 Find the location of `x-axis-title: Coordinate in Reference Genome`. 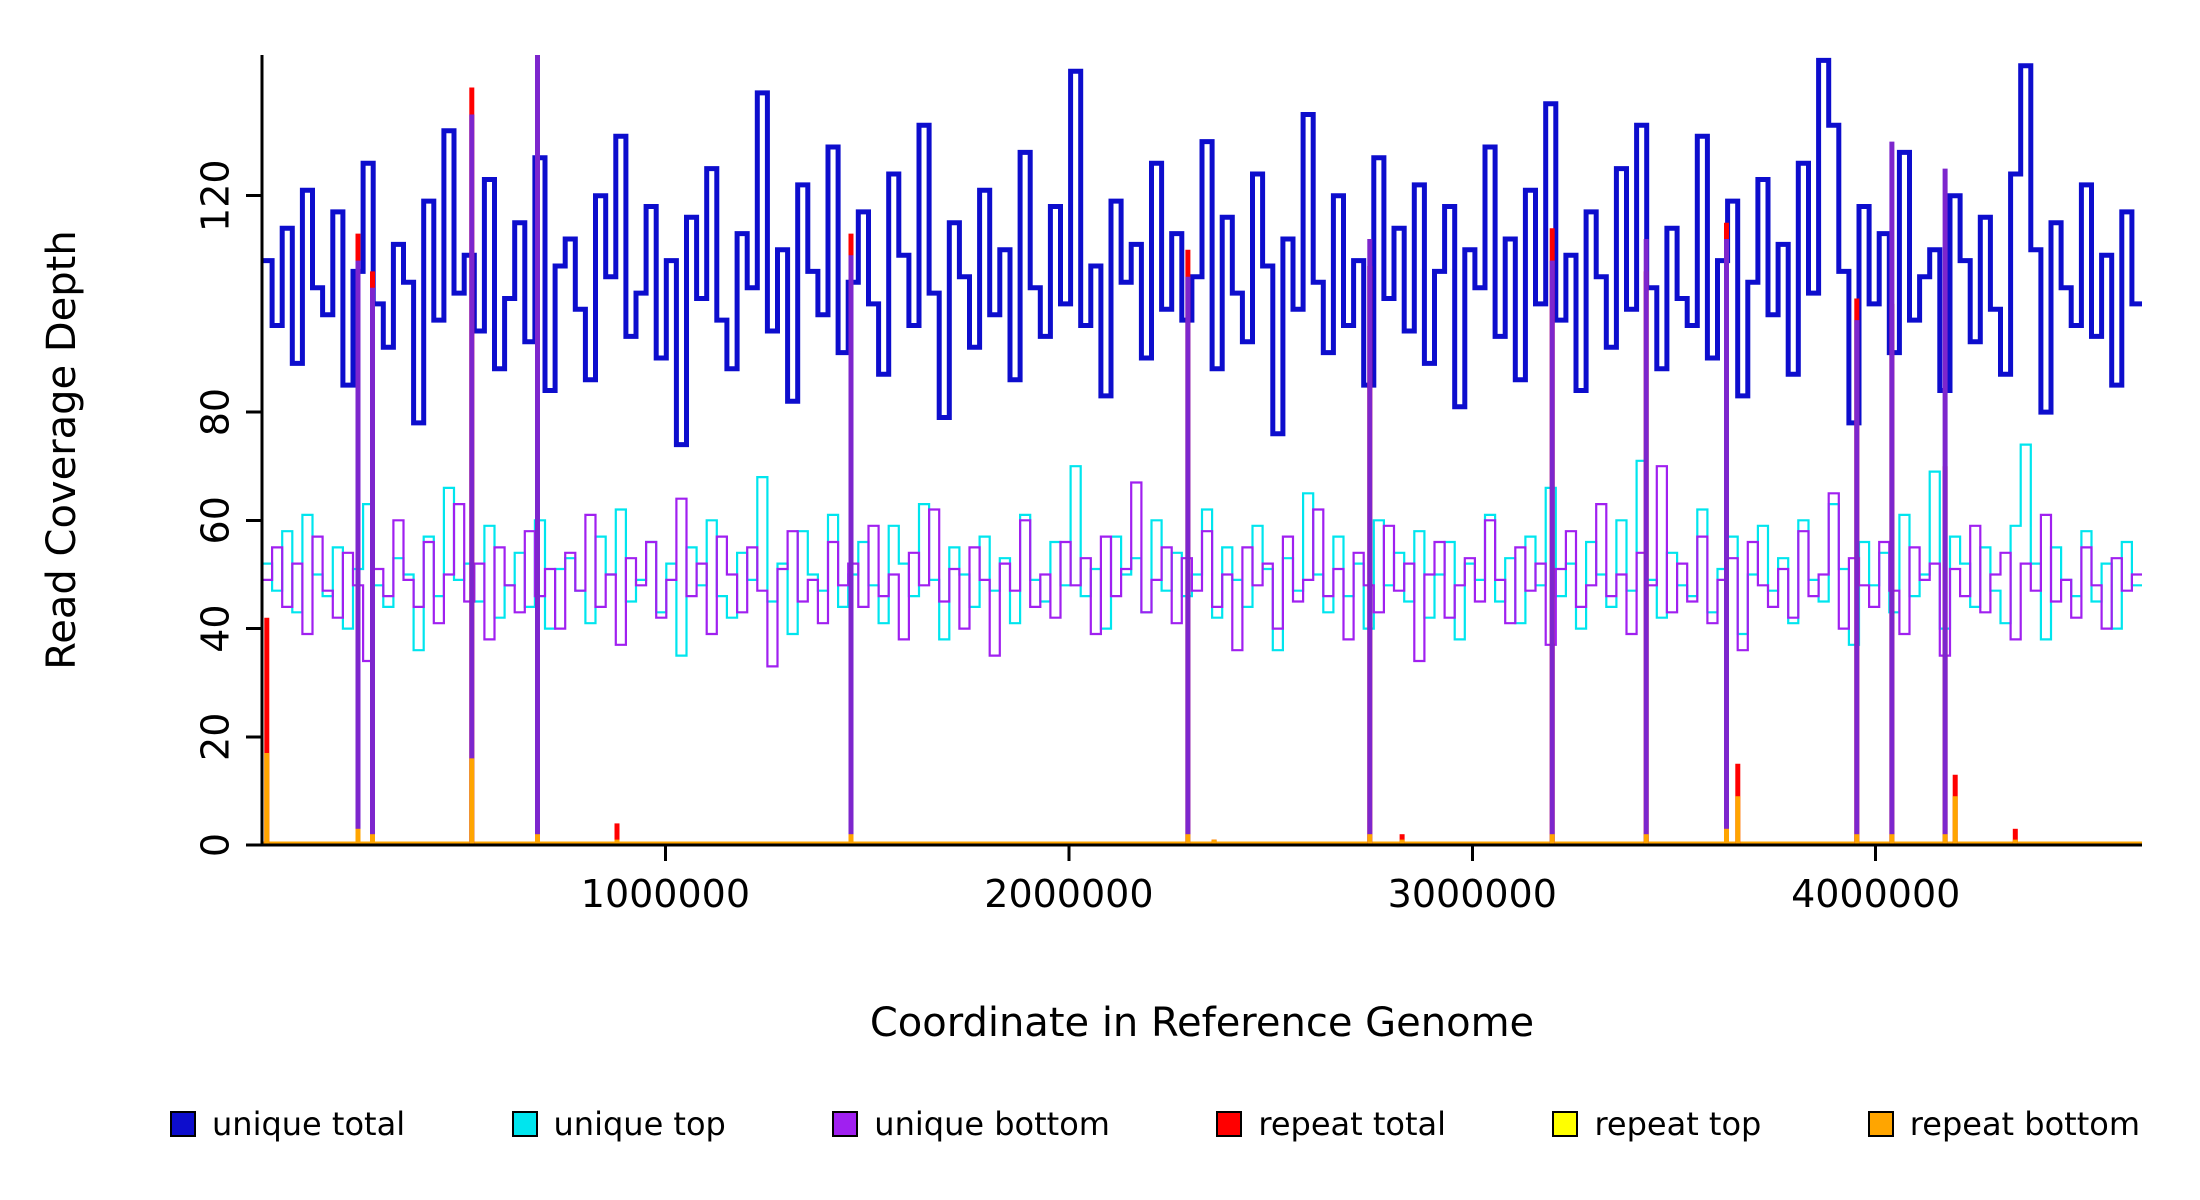

x-axis-title: Coordinate in Reference Genome is located at coordinates (1202, 1023).